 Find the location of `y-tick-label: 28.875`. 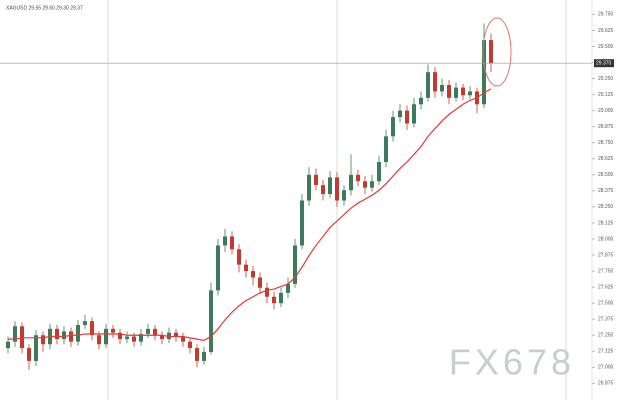

y-tick-label: 28.875 is located at coordinates (606, 127).